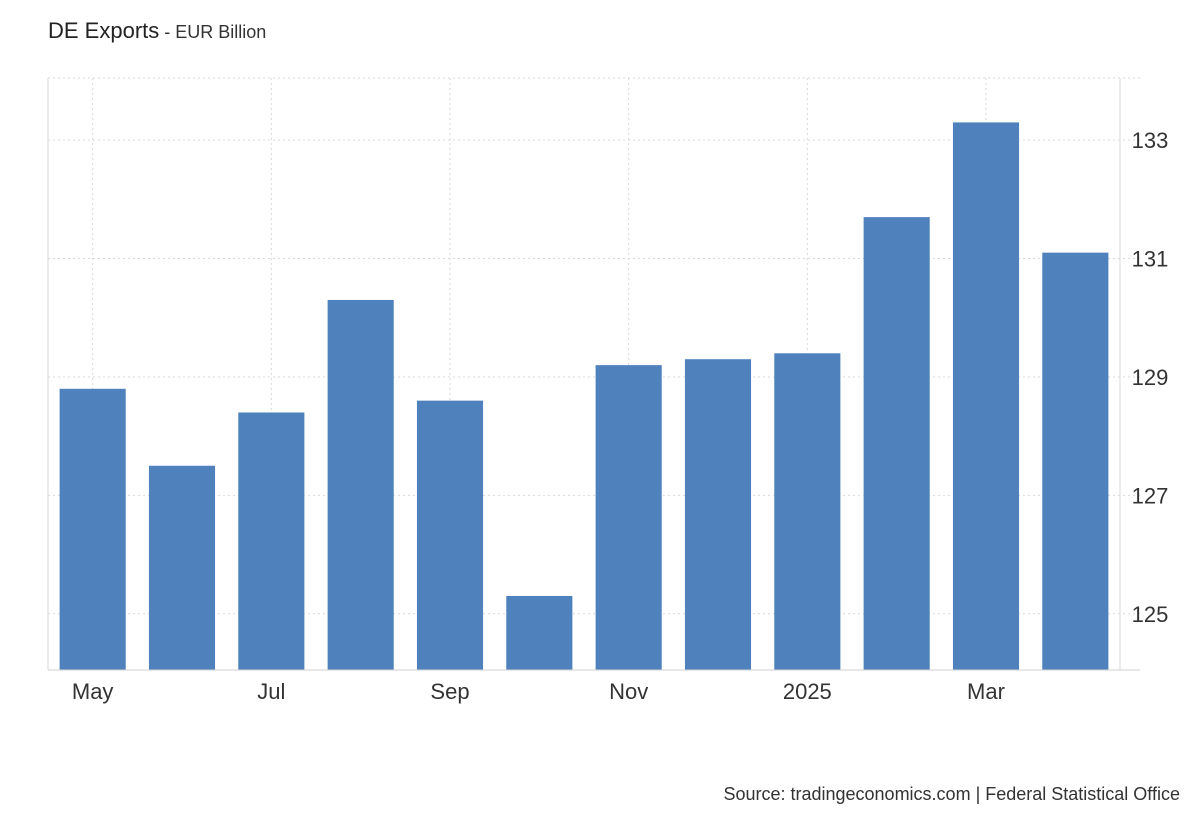  What do you see at coordinates (807, 691) in the screenshot?
I see `x-tick-label: 2025` at bounding box center [807, 691].